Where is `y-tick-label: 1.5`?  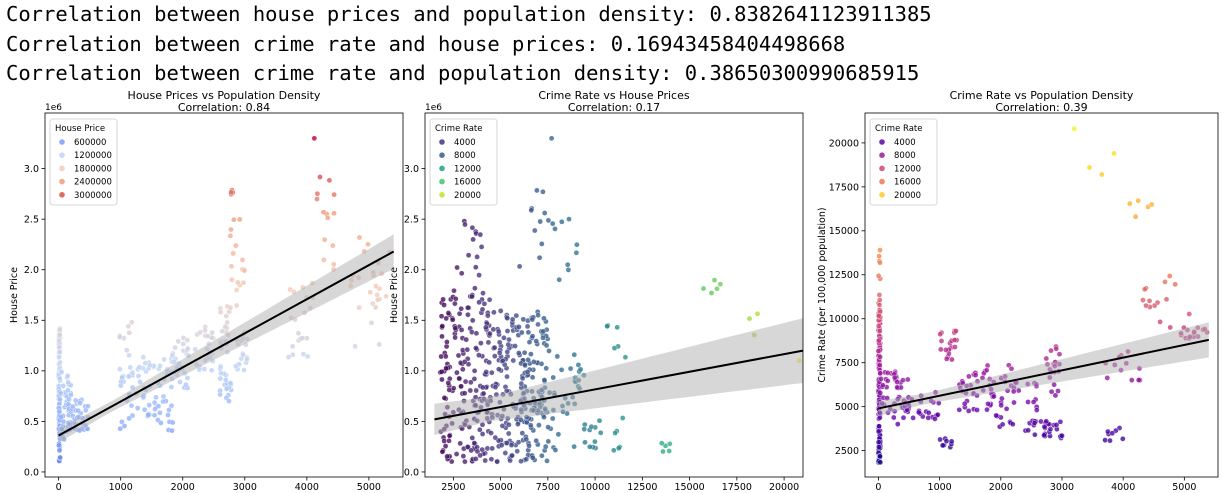 y-tick-label: 1.5 is located at coordinates (31, 321).